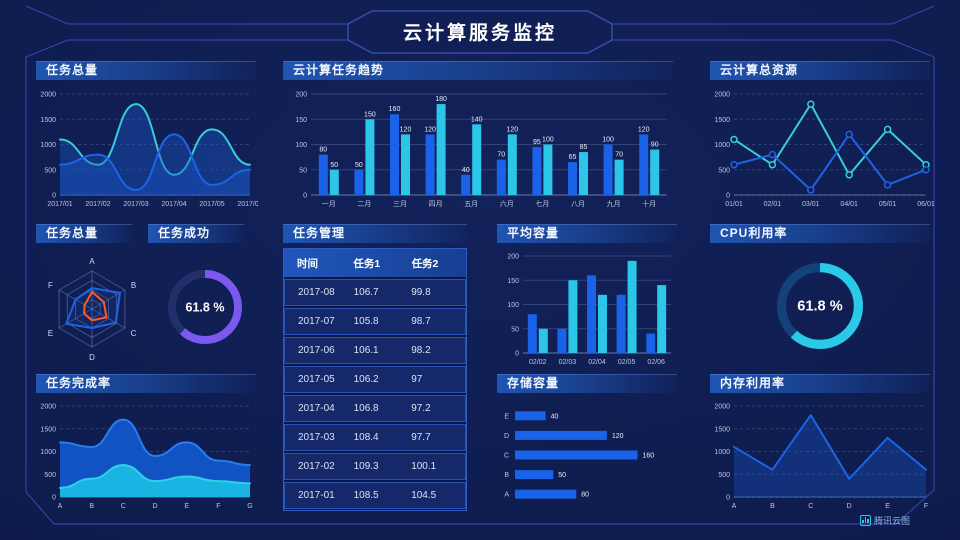 This screenshot has height=540, width=960. Describe the element at coordinates (135, 204) in the screenshot. I see `svg-text: 2017/03` at that location.